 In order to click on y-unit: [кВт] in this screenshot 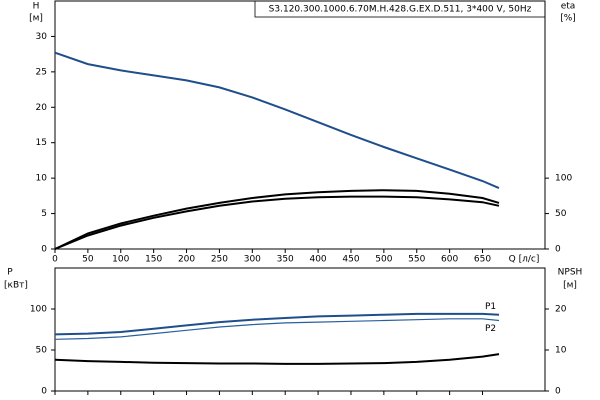, I will do `click(16, 286)`.